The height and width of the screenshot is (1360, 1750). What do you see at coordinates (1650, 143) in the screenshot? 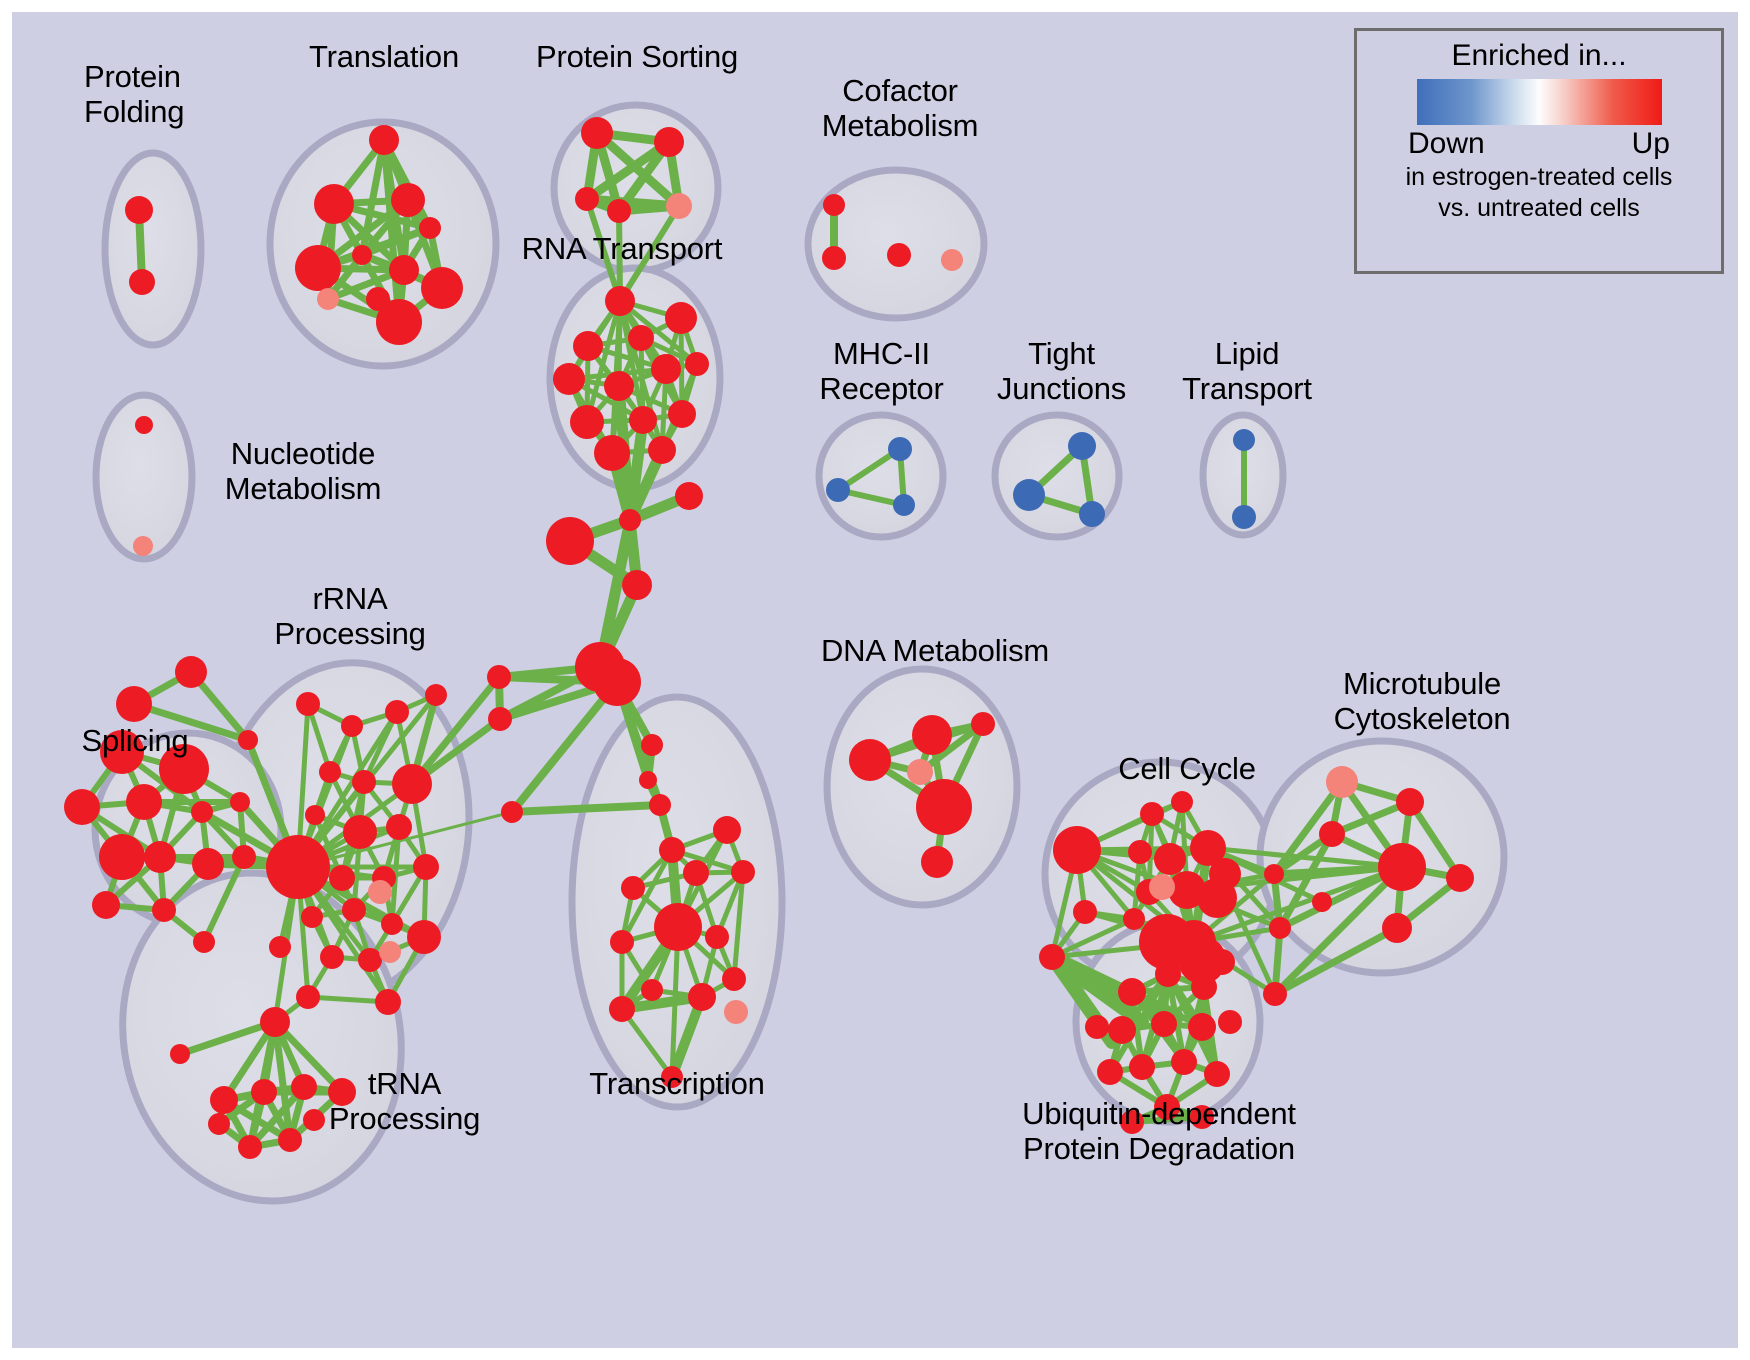
I see `legend-up-label: Up` at bounding box center [1650, 143].